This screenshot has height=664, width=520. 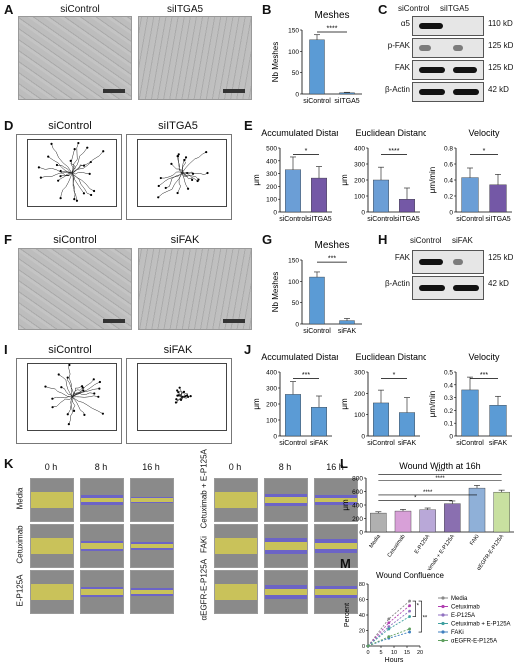 What do you see at coordinates (448, 48) in the screenshot?
I see `western-blot-band` at bounding box center [448, 48].